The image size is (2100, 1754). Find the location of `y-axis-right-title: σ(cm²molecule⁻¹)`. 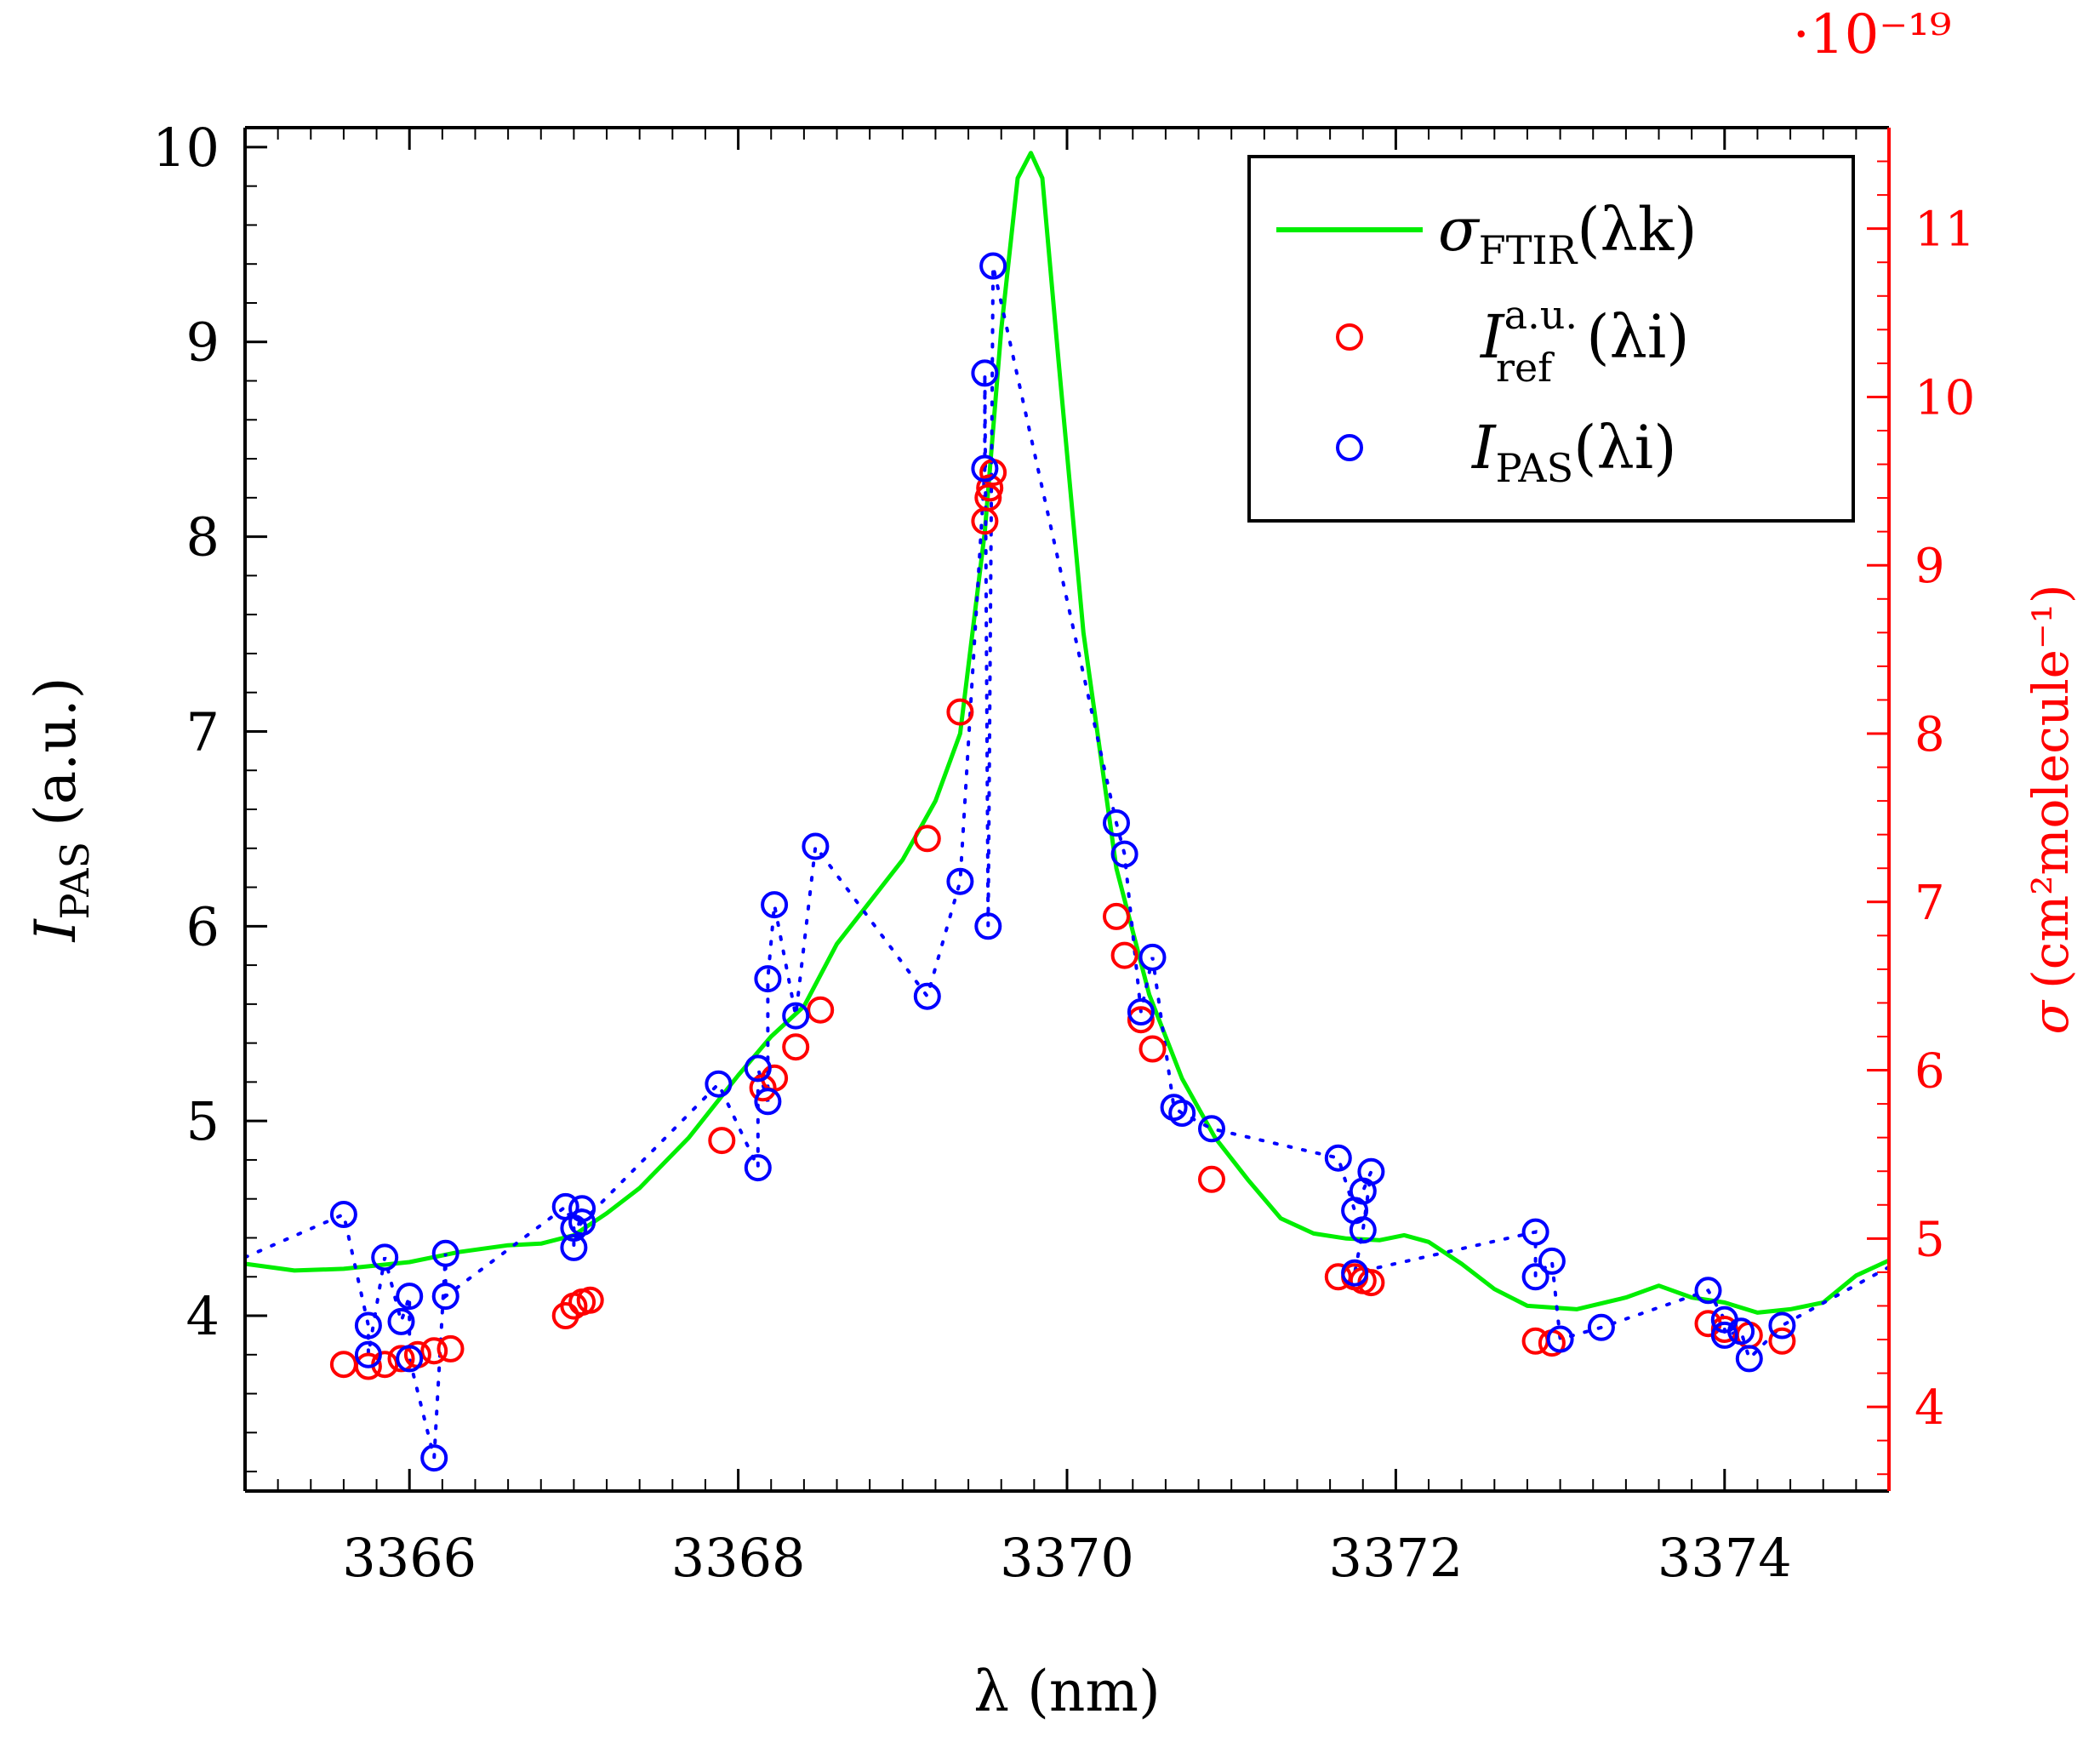

y-axis-right-title: σ(cm²molecule⁻¹) is located at coordinates (2051, 810).